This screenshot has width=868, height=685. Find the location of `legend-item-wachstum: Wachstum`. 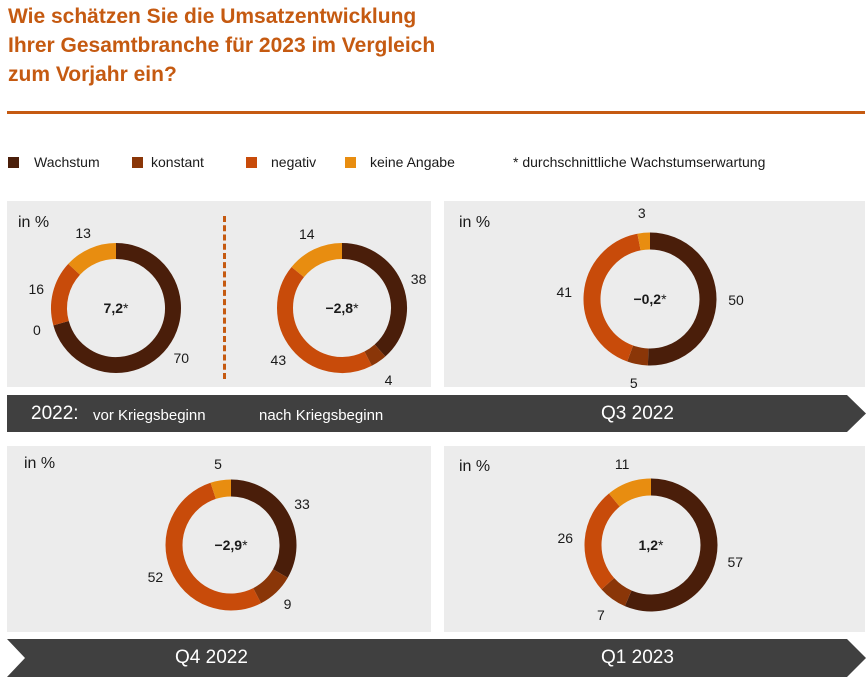

legend-item-wachstum: Wachstum is located at coordinates (54, 163).